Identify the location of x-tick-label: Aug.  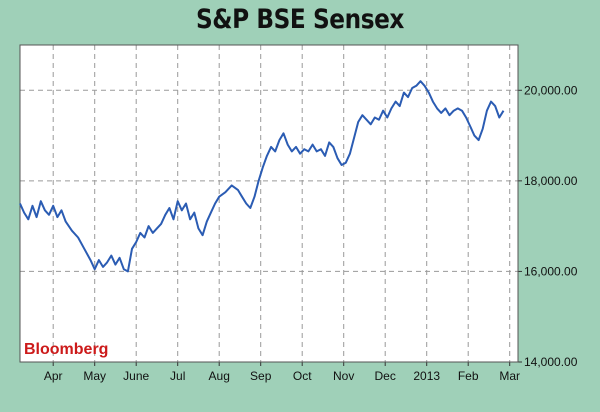
(219, 376).